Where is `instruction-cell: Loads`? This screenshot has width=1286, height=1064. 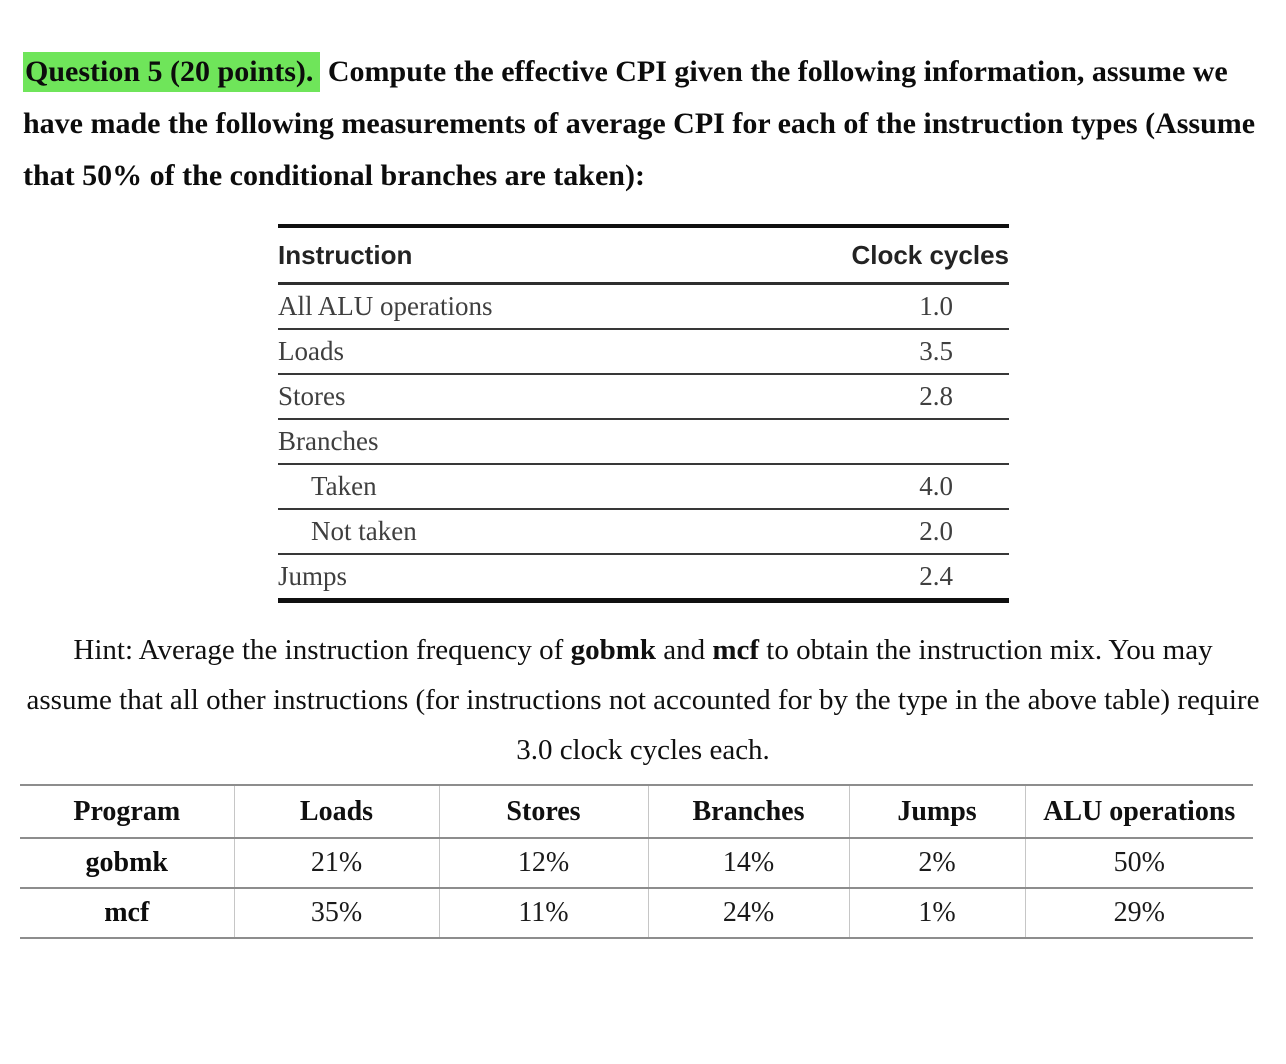
instruction-cell: Loads is located at coordinates (489, 352).